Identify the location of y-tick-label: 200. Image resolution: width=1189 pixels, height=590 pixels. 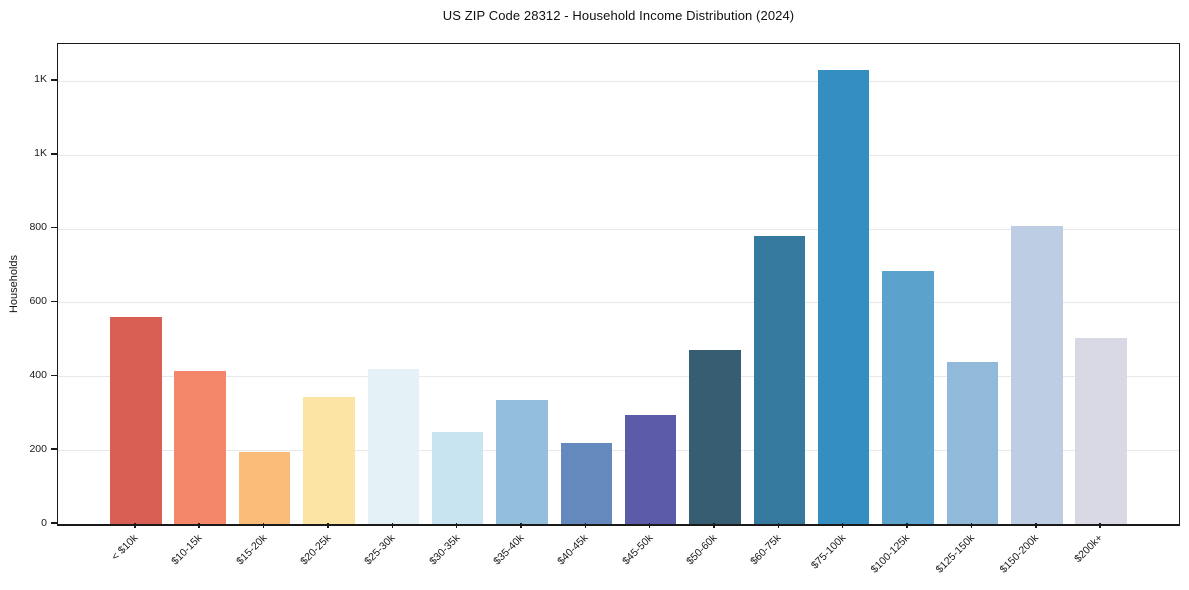
(38, 448).